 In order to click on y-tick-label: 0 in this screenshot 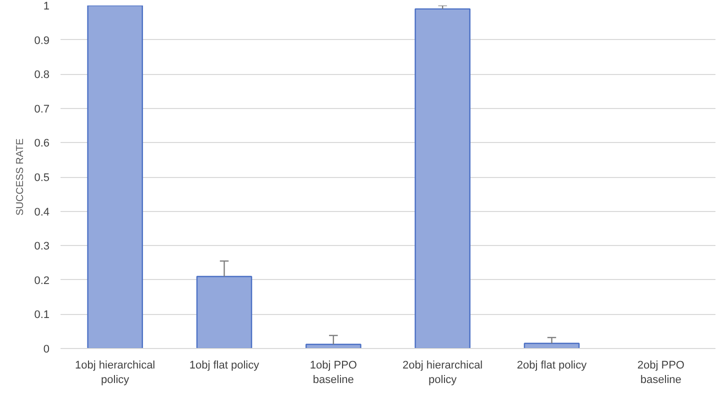, I will do `click(46, 350)`.